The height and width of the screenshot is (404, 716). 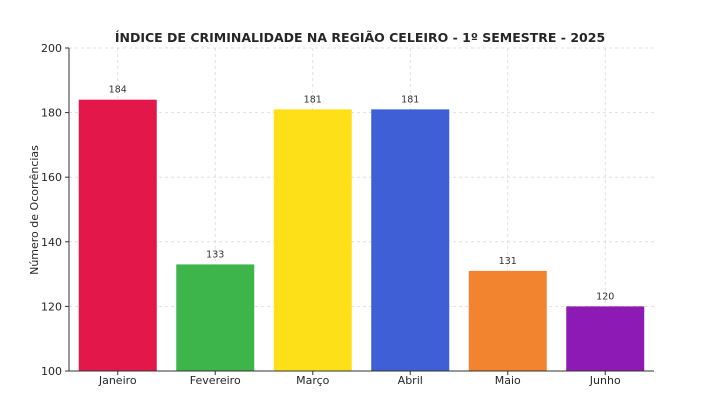 What do you see at coordinates (215, 254) in the screenshot?
I see `data-label: 133` at bounding box center [215, 254].